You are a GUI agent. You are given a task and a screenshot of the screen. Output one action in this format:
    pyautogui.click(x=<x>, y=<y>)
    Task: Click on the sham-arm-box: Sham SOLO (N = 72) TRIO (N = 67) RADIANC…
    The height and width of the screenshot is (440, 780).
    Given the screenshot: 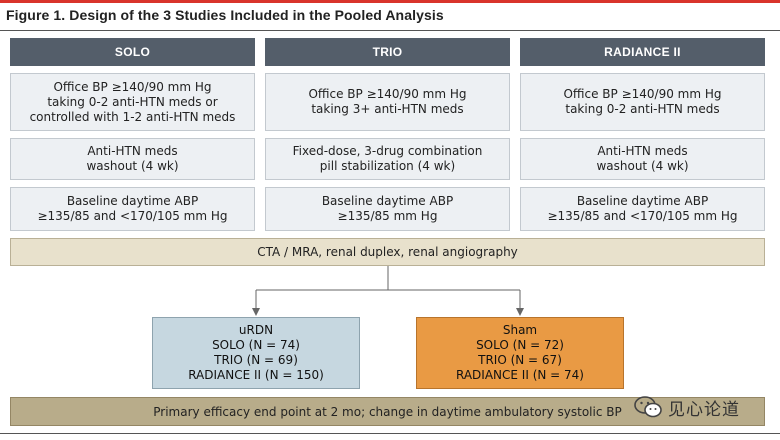 What is the action you would take?
    pyautogui.click(x=520, y=353)
    